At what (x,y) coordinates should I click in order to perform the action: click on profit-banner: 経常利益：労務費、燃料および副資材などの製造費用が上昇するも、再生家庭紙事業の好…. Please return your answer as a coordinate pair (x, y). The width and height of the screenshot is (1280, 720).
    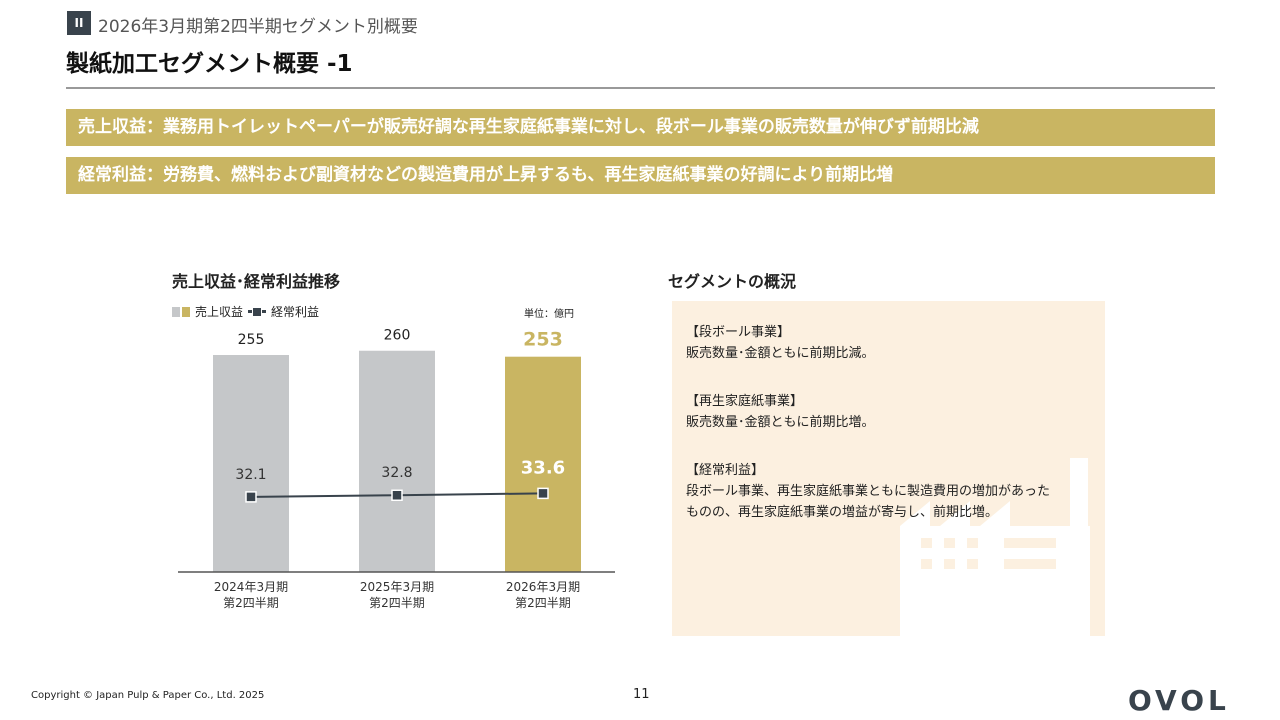
    Looking at the image, I should click on (640, 175).